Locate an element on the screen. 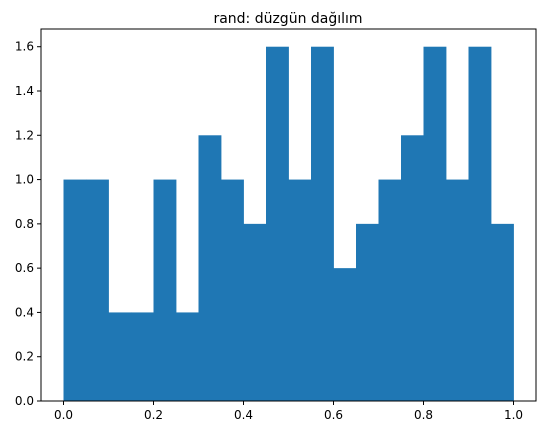  x-tick-label: 0.4 is located at coordinates (243, 415).